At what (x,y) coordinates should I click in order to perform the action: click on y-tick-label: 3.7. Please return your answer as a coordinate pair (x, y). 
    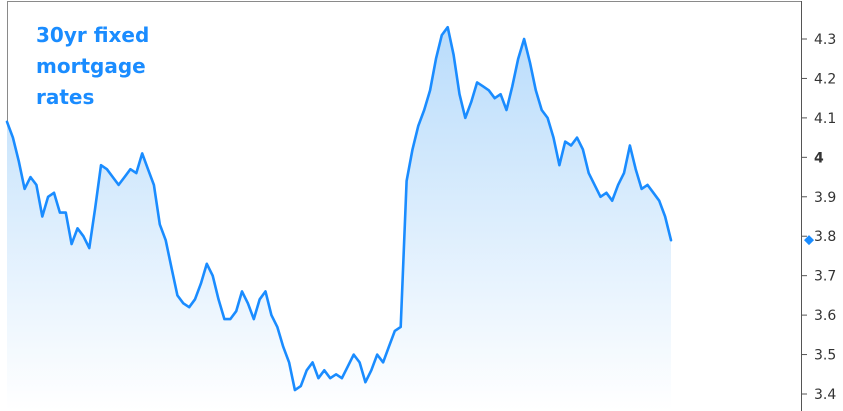
    Looking at the image, I should click on (825, 277).